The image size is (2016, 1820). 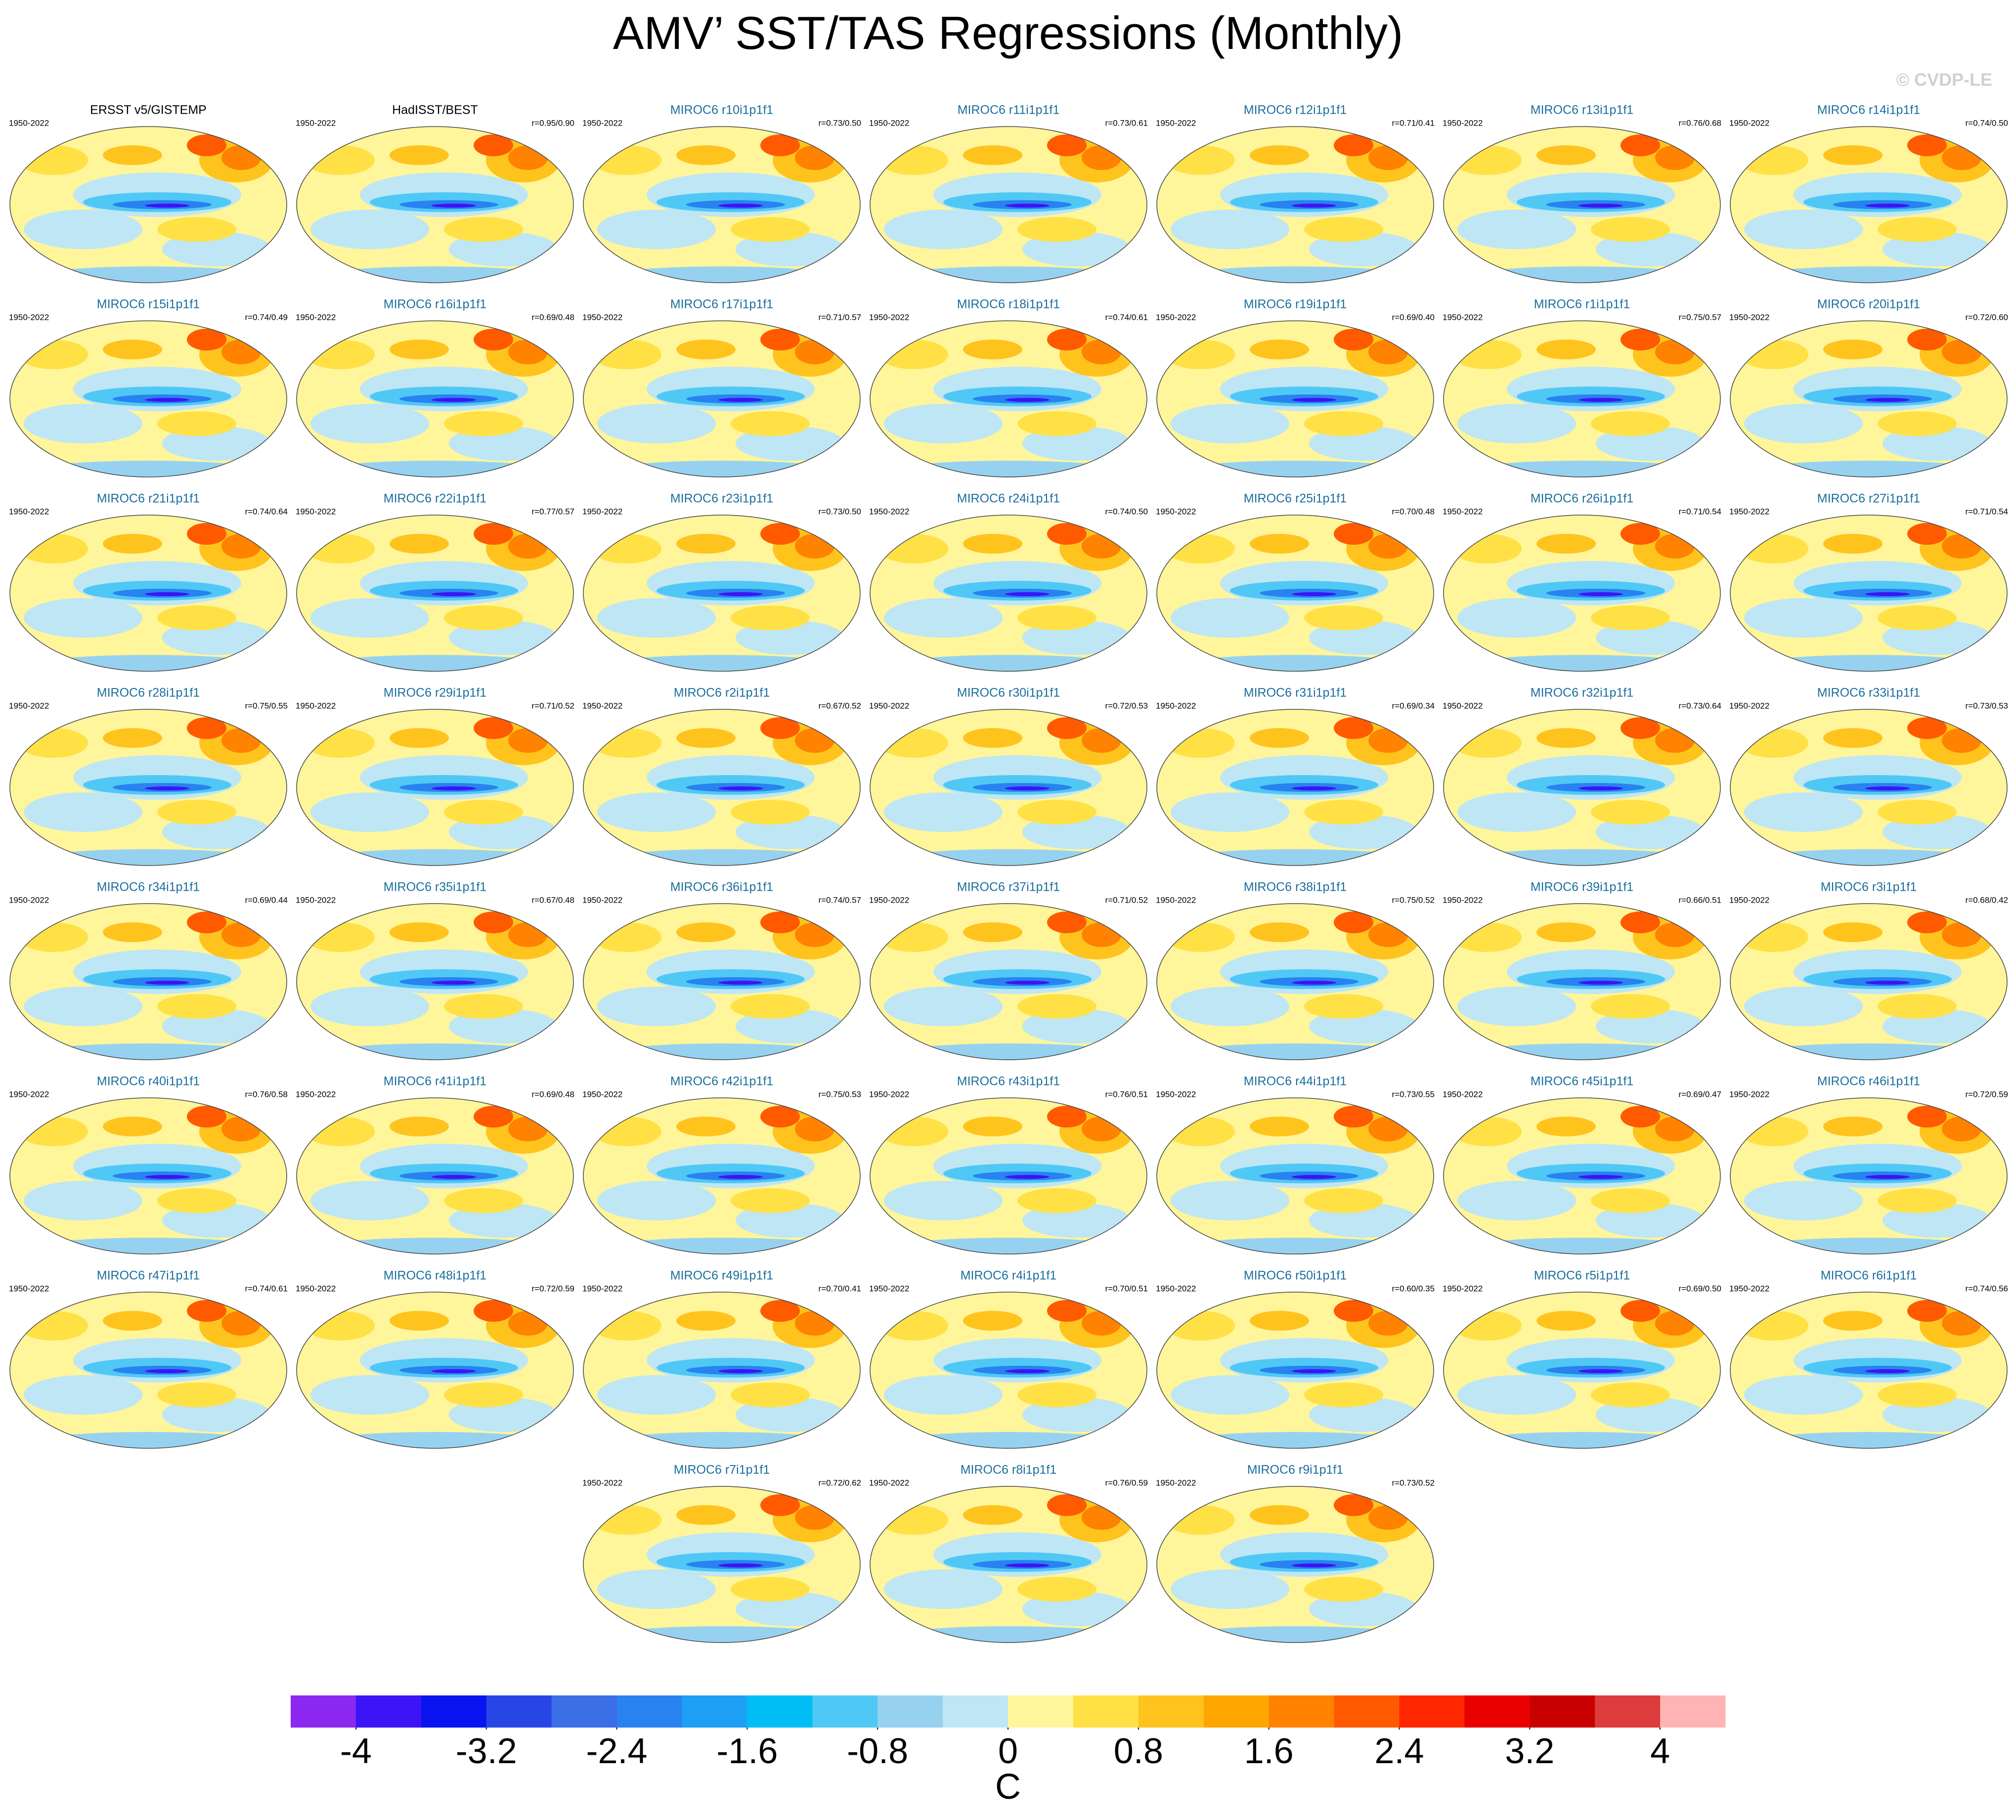 I want to click on panel-correlation: r=0.67/0.48, so click(x=554, y=900).